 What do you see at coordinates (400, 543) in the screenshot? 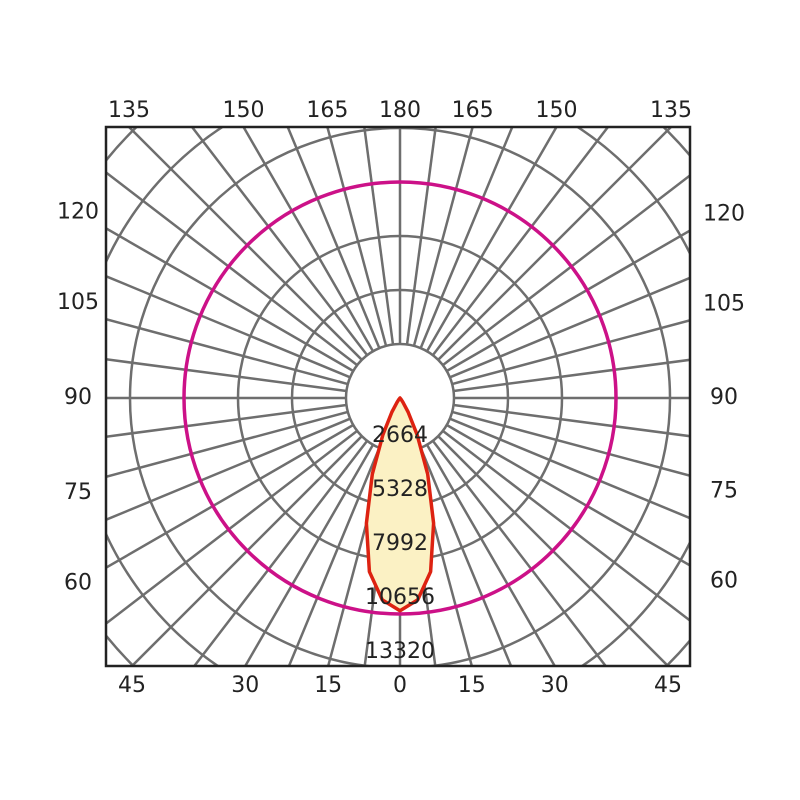
I see `radial-tick-label: 7992` at bounding box center [400, 543].